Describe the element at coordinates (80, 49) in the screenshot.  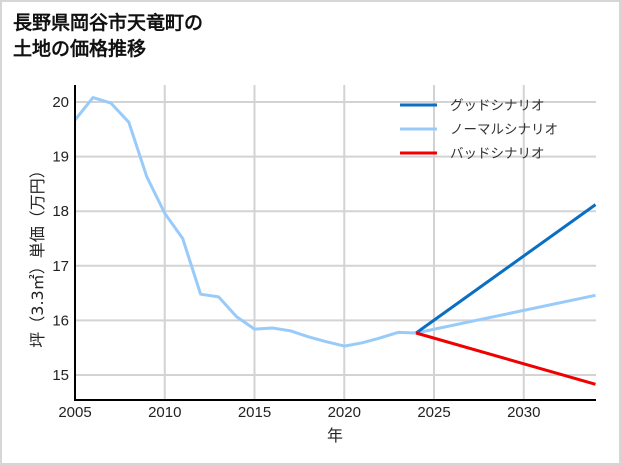
I see `chart-title-line2: 土地の価格推移` at that location.